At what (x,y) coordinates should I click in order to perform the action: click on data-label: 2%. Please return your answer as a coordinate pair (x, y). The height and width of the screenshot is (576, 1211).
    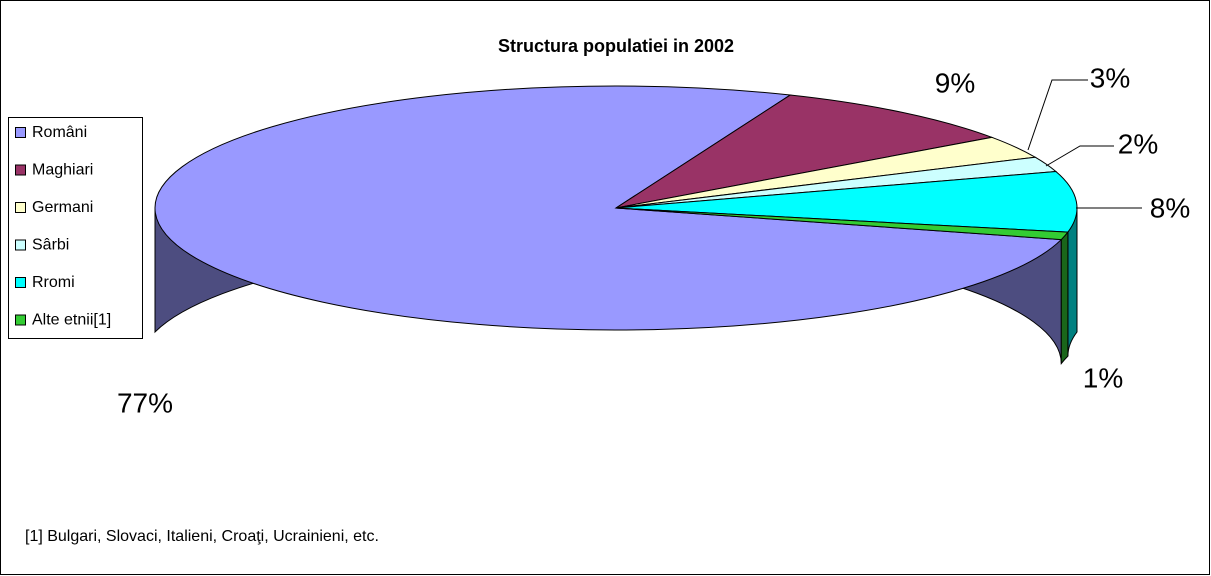
    Looking at the image, I should click on (1138, 143).